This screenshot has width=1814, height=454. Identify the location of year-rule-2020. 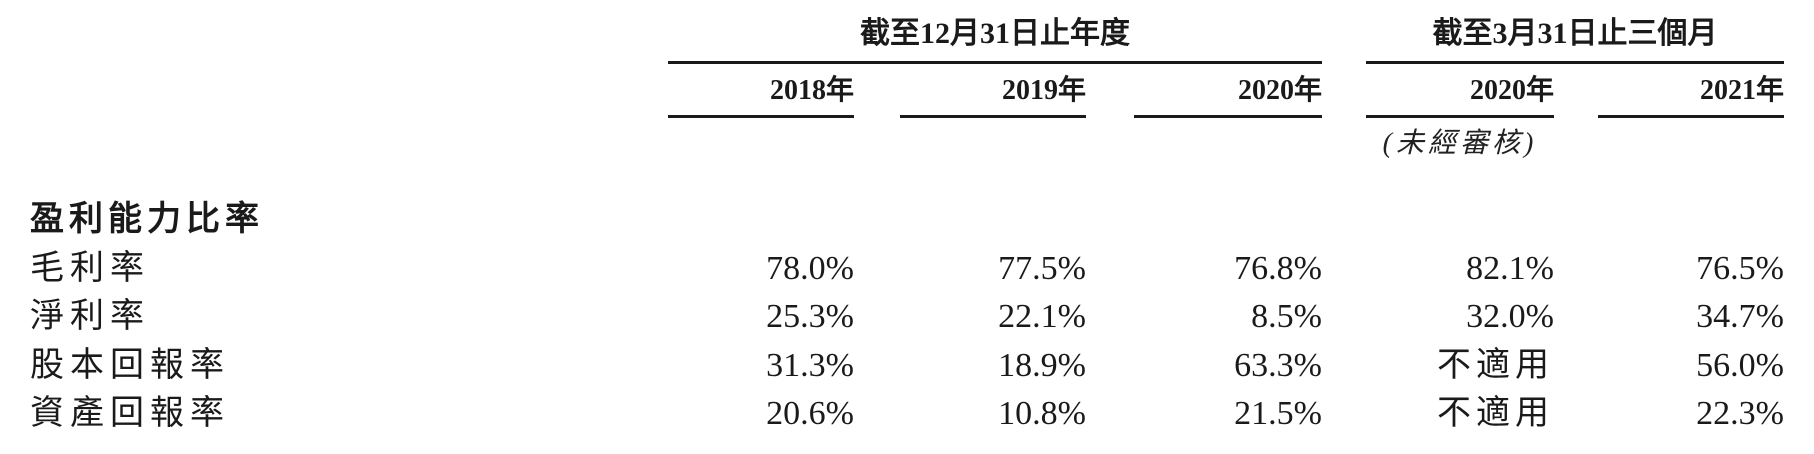
(1228, 116).